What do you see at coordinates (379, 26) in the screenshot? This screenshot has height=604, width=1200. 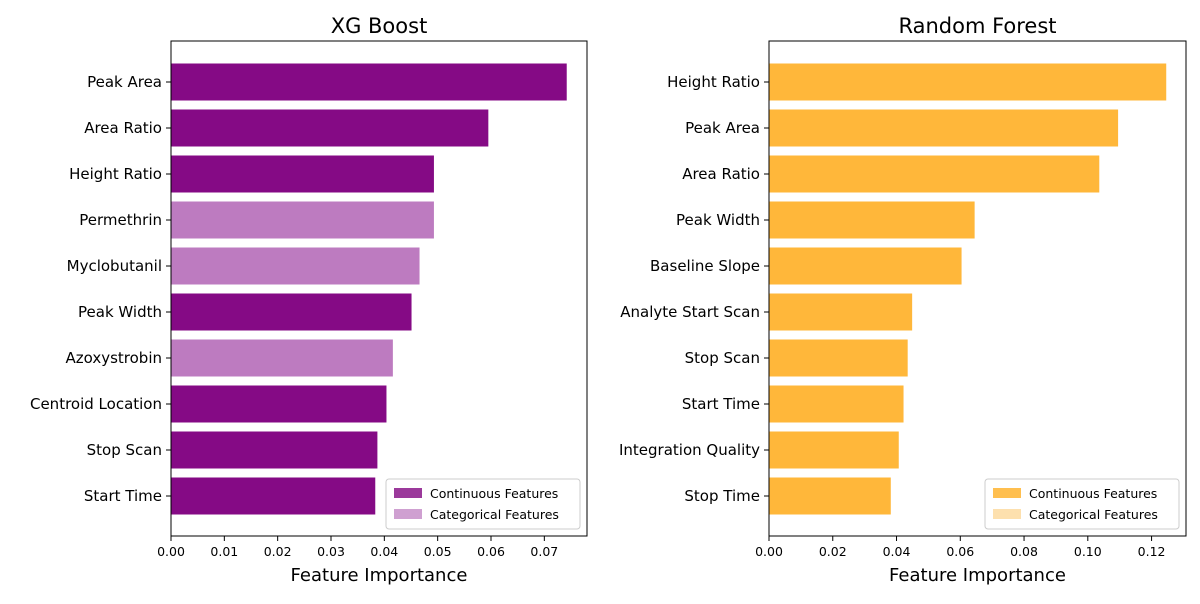 I see `chart-title: XG Boost` at bounding box center [379, 26].